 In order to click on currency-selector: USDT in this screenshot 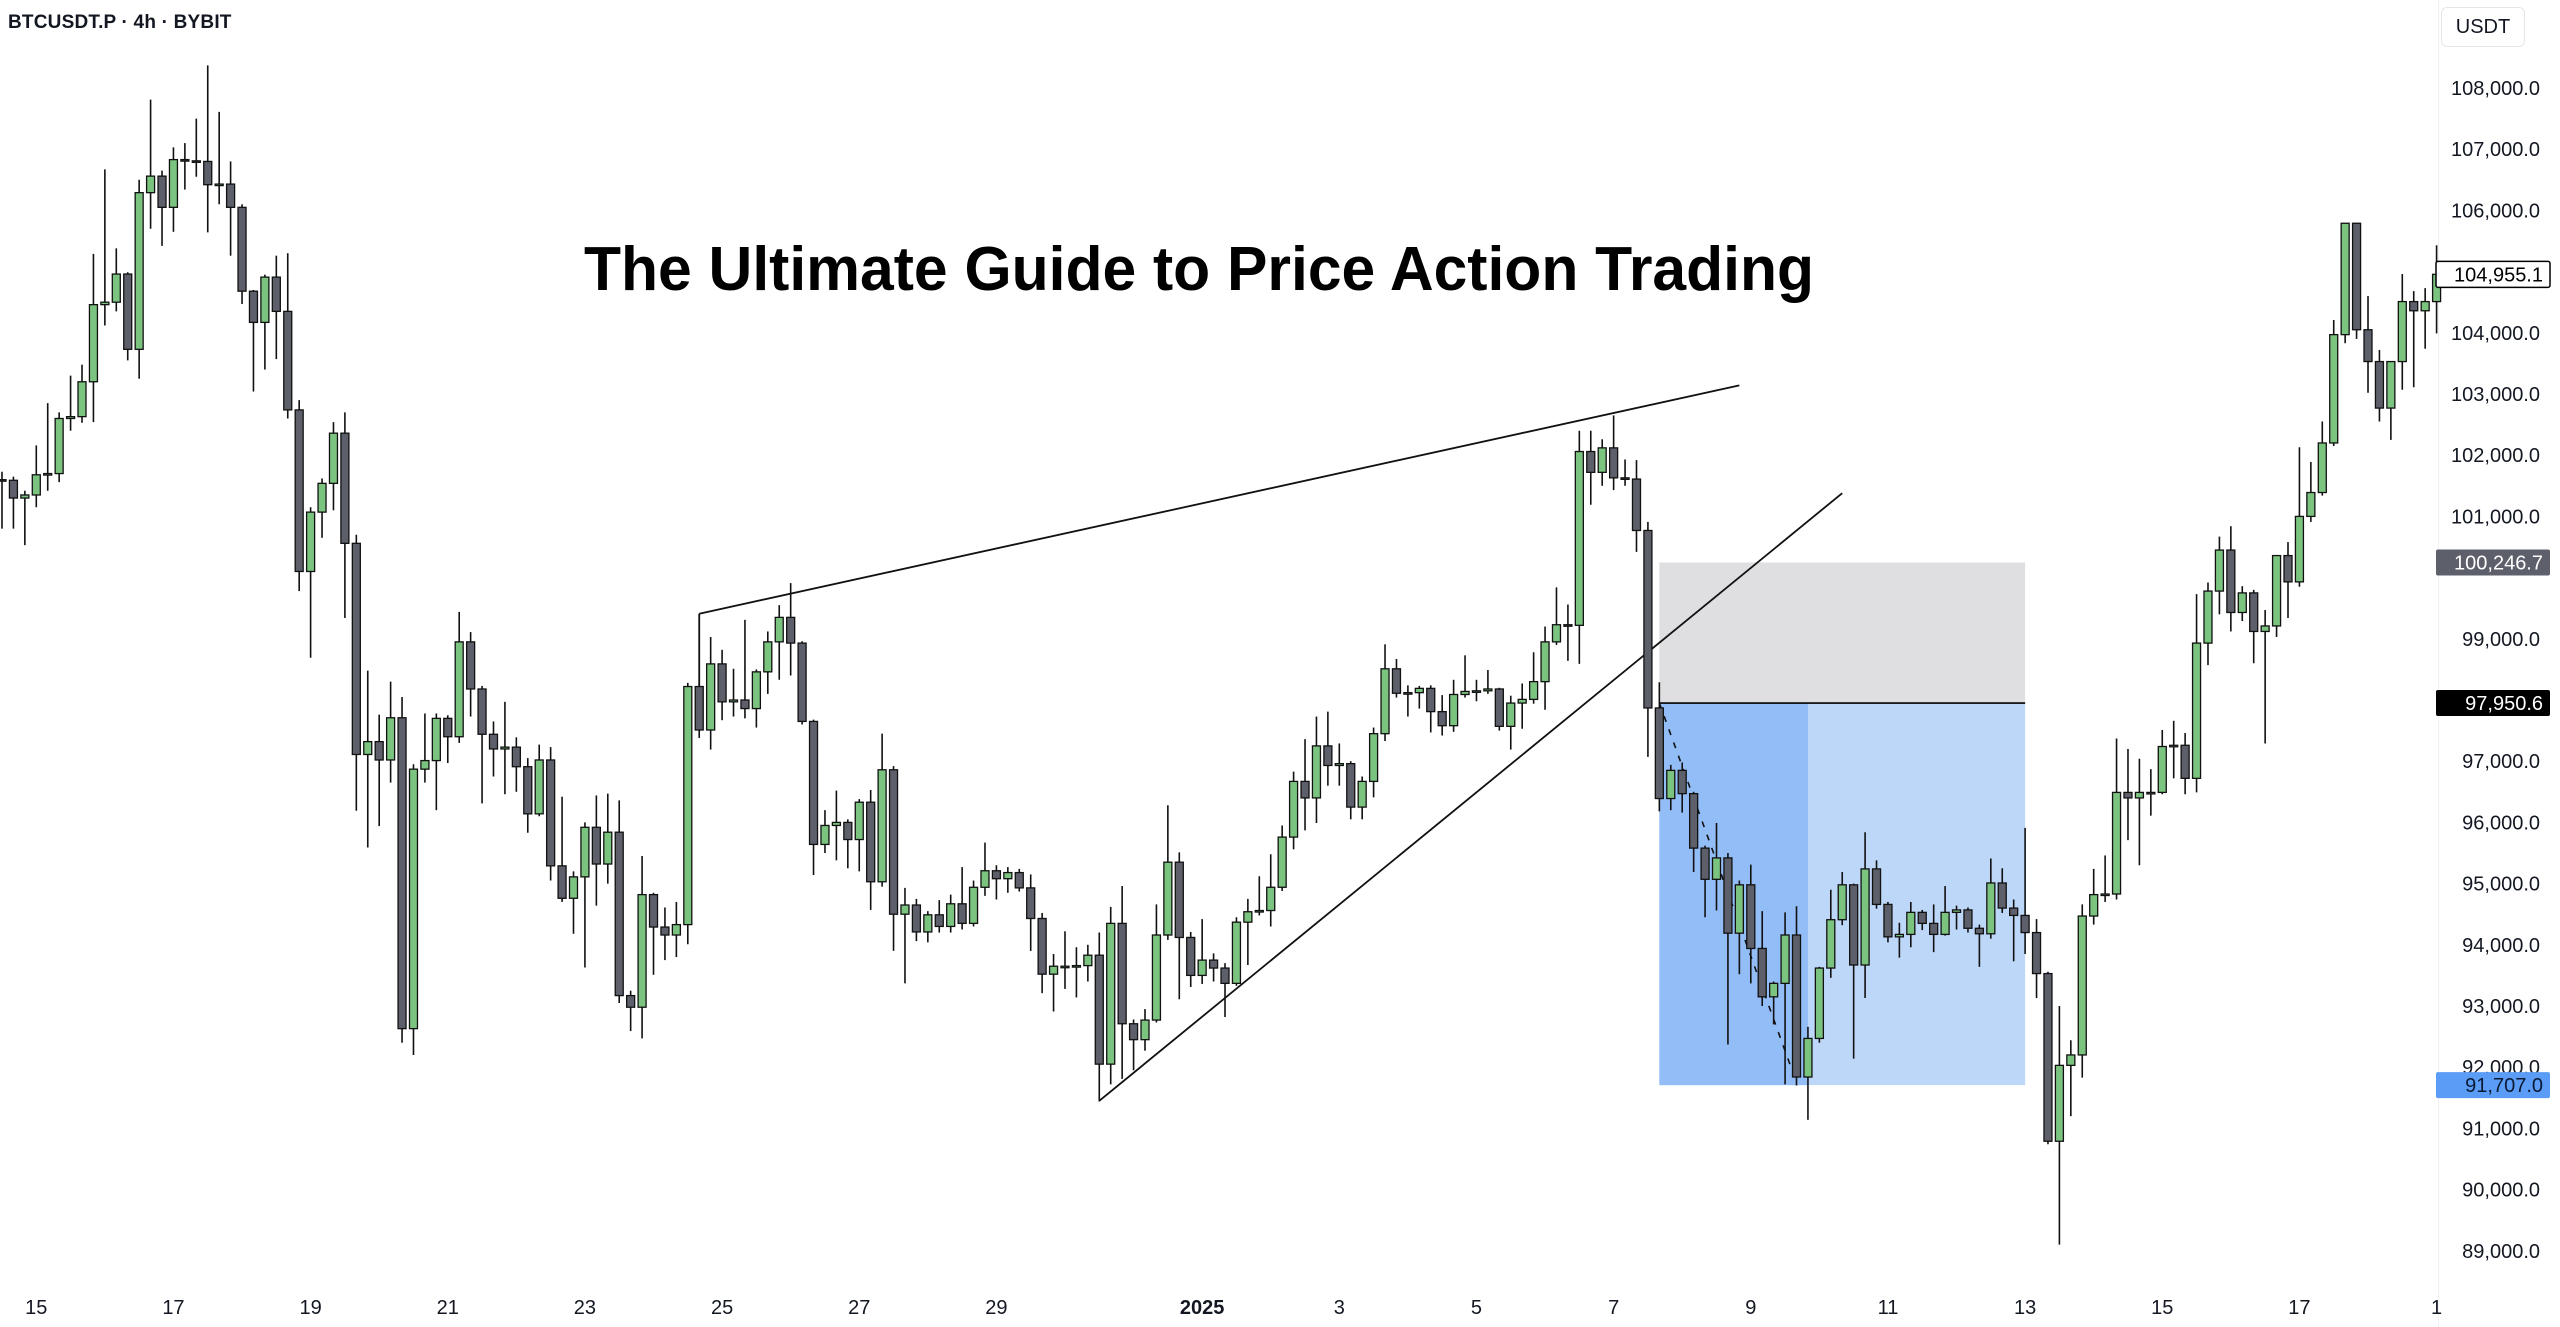, I will do `click(2483, 27)`.